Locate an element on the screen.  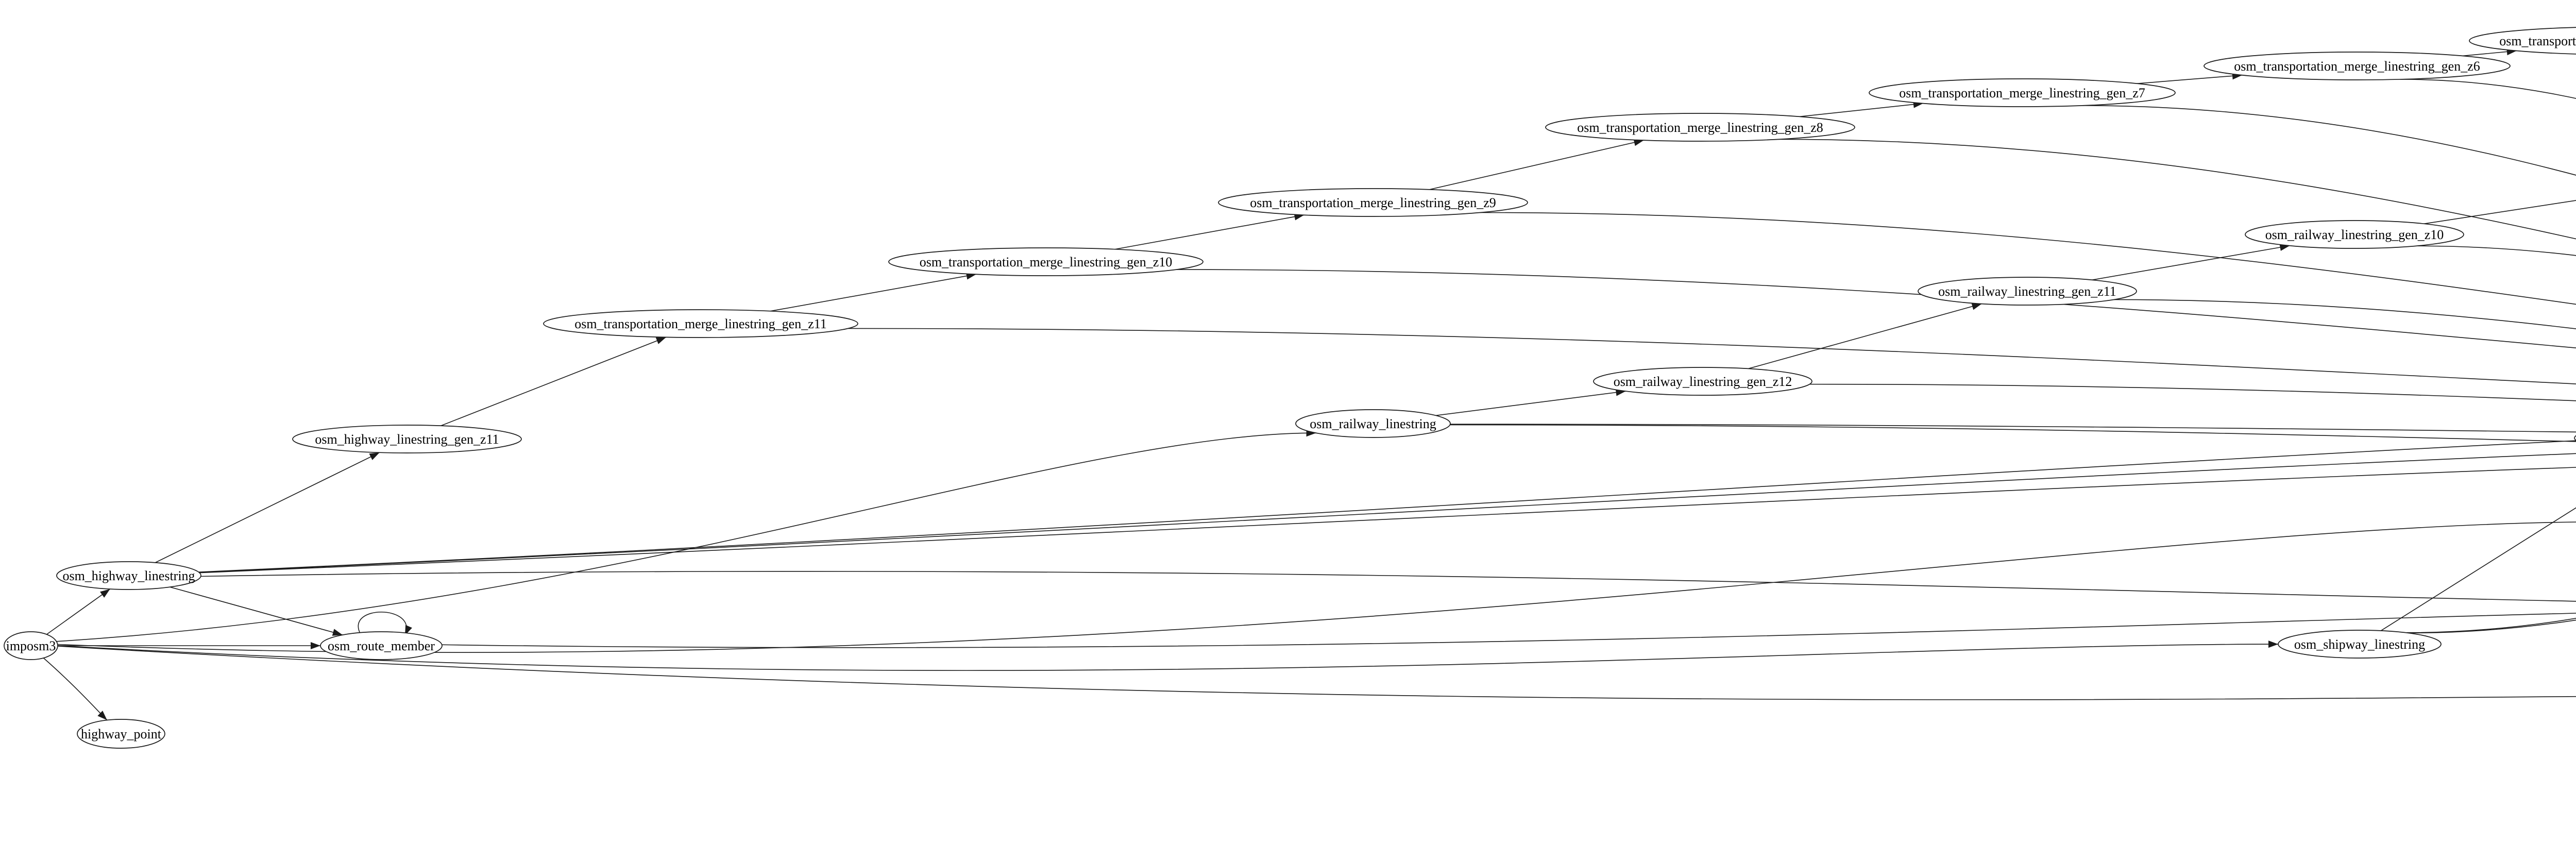
node-label-slw: osm_shipway_linestring is located at coordinates (2359, 644).